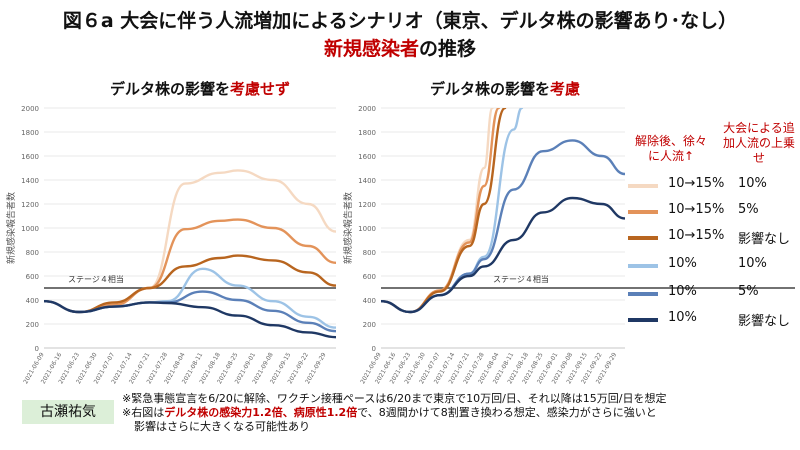 This screenshot has width=800, height=450. Describe the element at coordinates (400, 21) in the screenshot. I see `page-title: 図６a 大会に伴う人流増加によるシナリオ（東京、デルタ株の影響あり･なし）` at that location.